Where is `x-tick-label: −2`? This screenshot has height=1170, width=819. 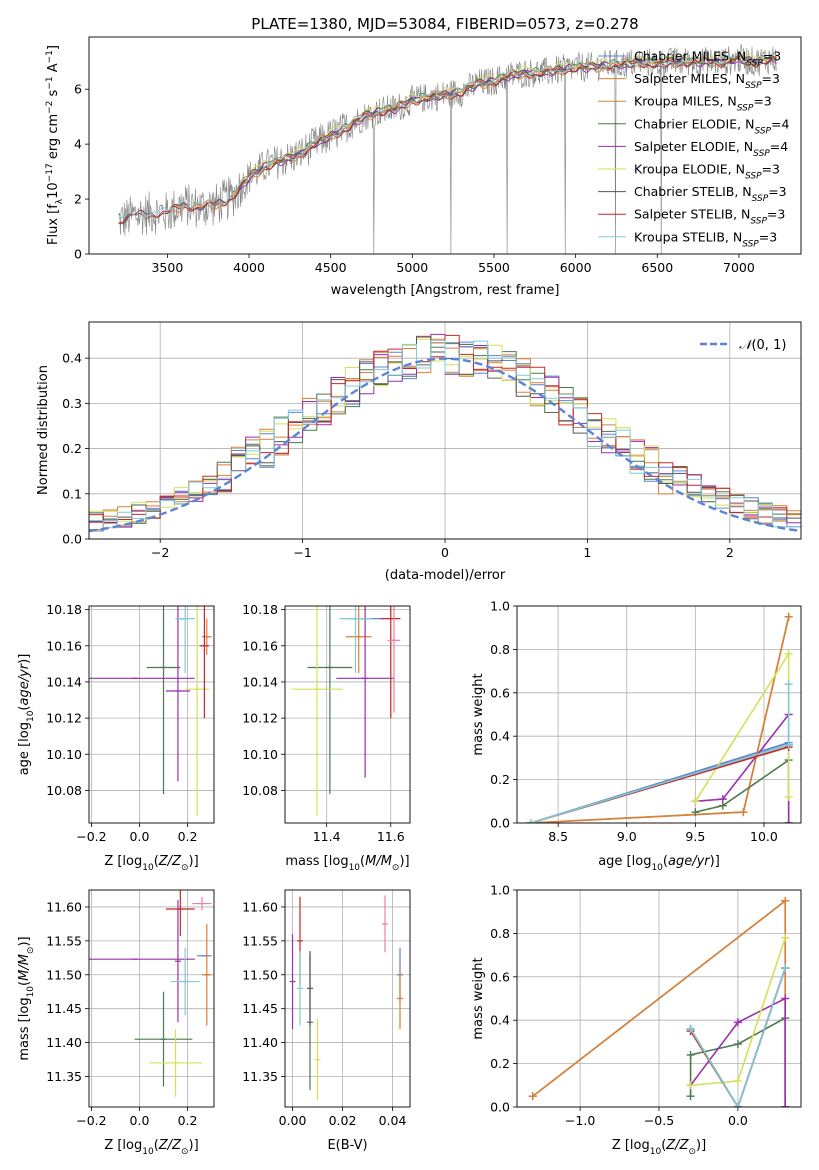
x-tick-label: −2 is located at coordinates (160, 552).